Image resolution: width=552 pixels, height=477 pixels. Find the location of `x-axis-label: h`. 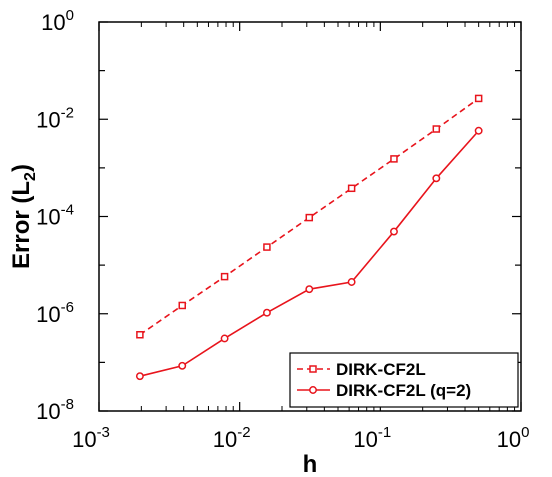

x-axis-label: h is located at coordinates (310, 464).